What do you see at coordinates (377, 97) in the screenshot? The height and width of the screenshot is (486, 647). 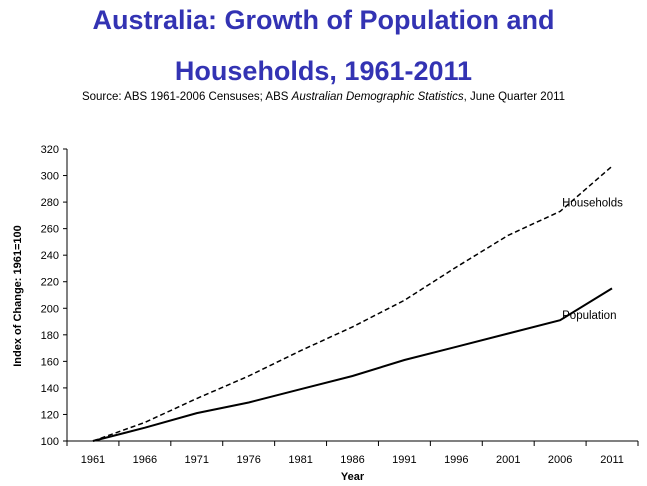 I see `source-italic: Australian Demographic Statistics` at bounding box center [377, 97].